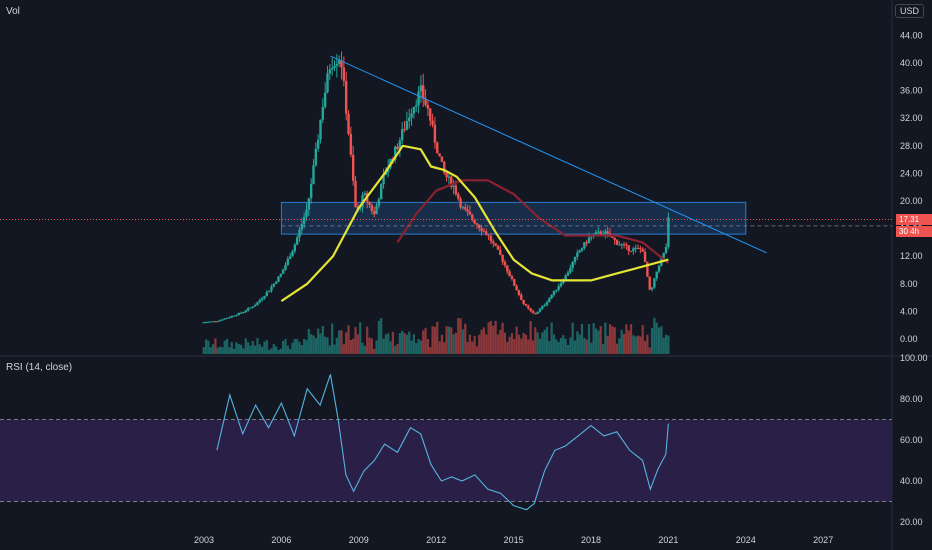 Image resolution: width=932 pixels, height=550 pixels. Describe the element at coordinates (911, 399) in the screenshot. I see `rsi-tick-label: 80.00` at that location.